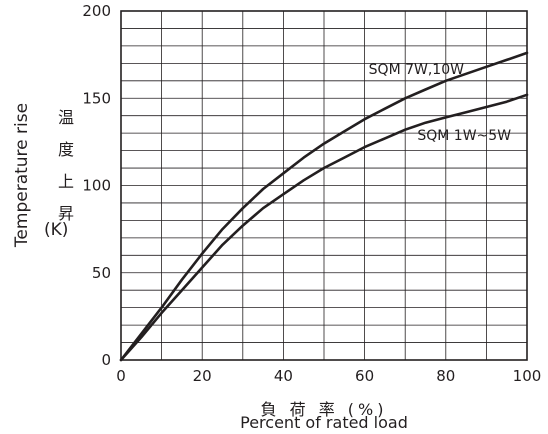  I want to click on x-tick-label: 100, so click(527, 376).